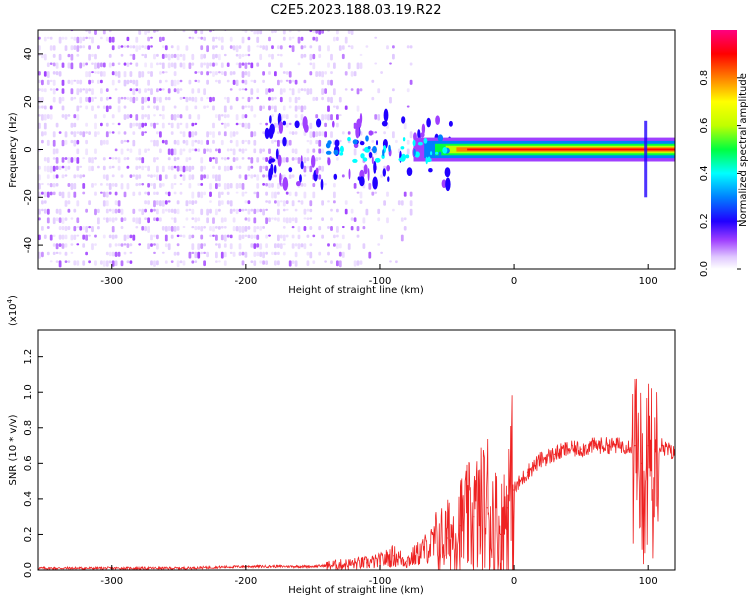  Describe the element at coordinates (704, 78) in the screenshot. I see `colorbar-tick-label: 0.8` at that location.